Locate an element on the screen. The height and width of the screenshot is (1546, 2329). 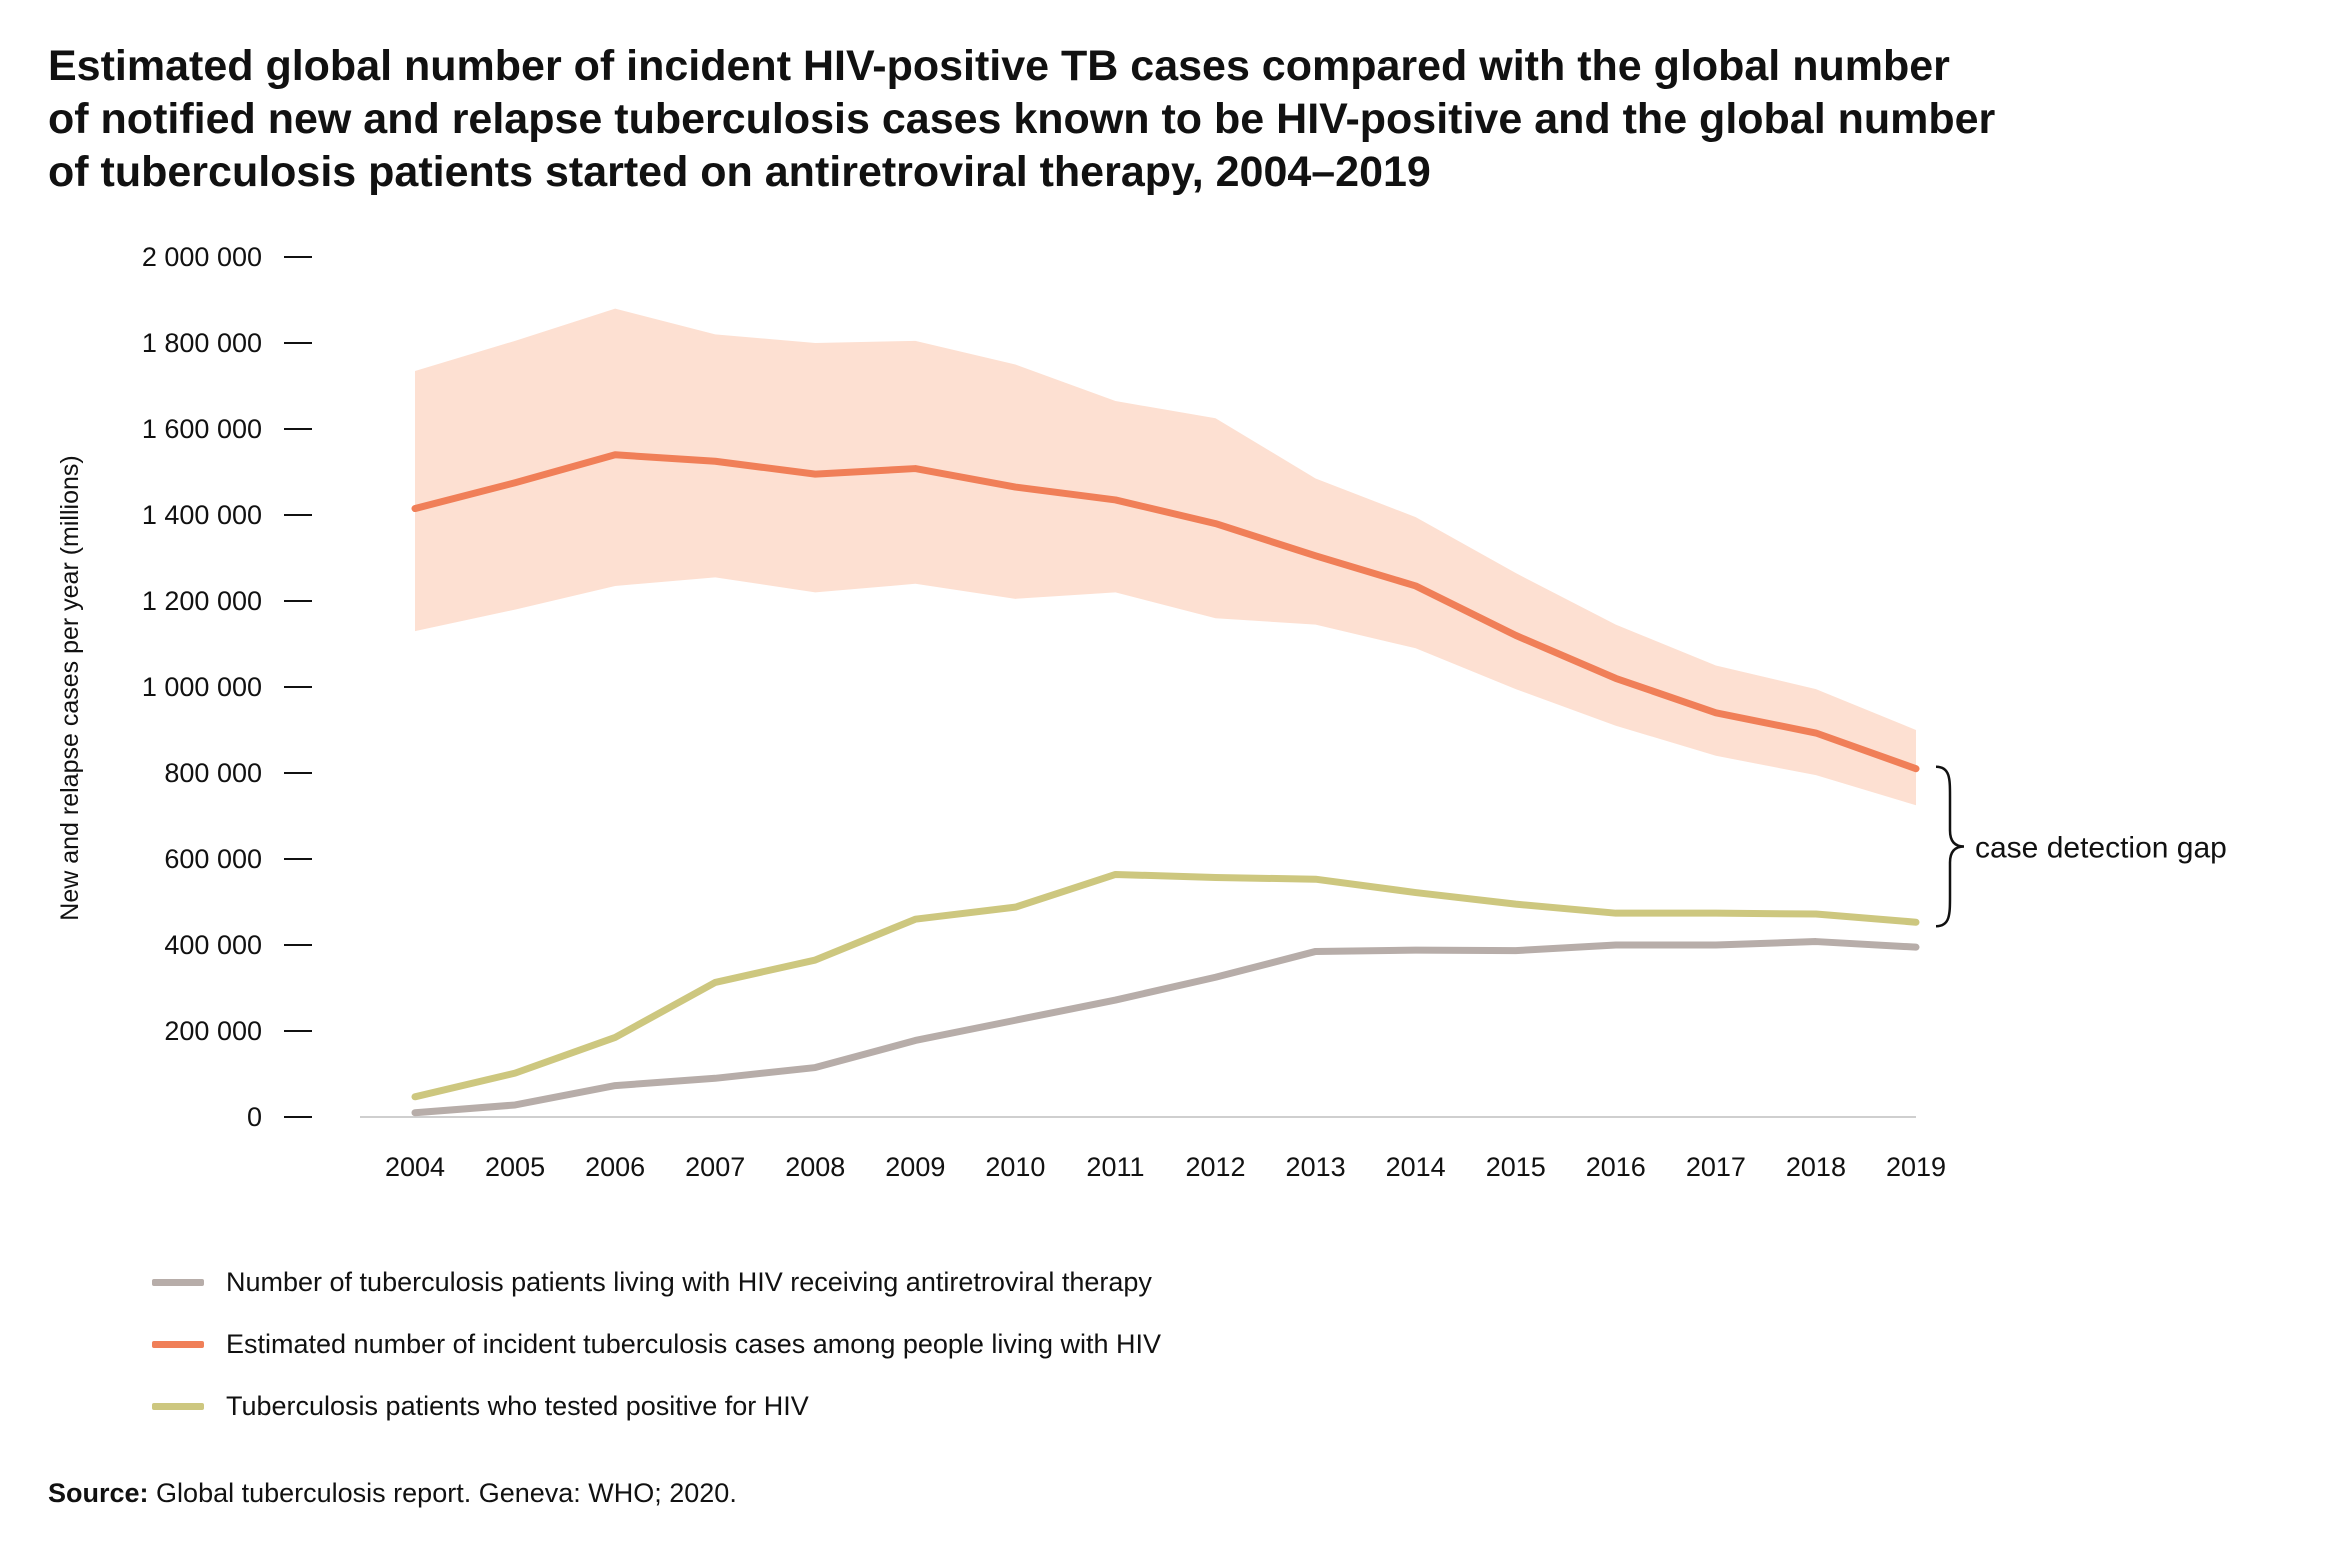
y-tick-label-9: 1 800 000 is located at coordinates (202, 343).